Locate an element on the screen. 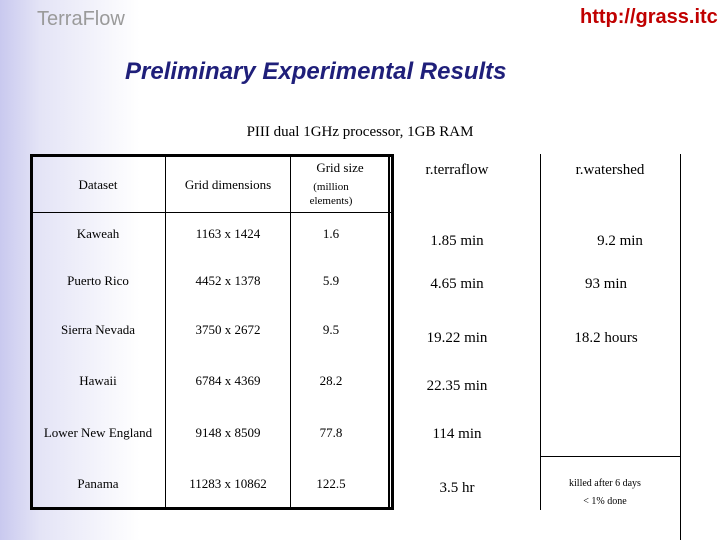  table-cell-terraflow: 114 min is located at coordinates (457, 434).